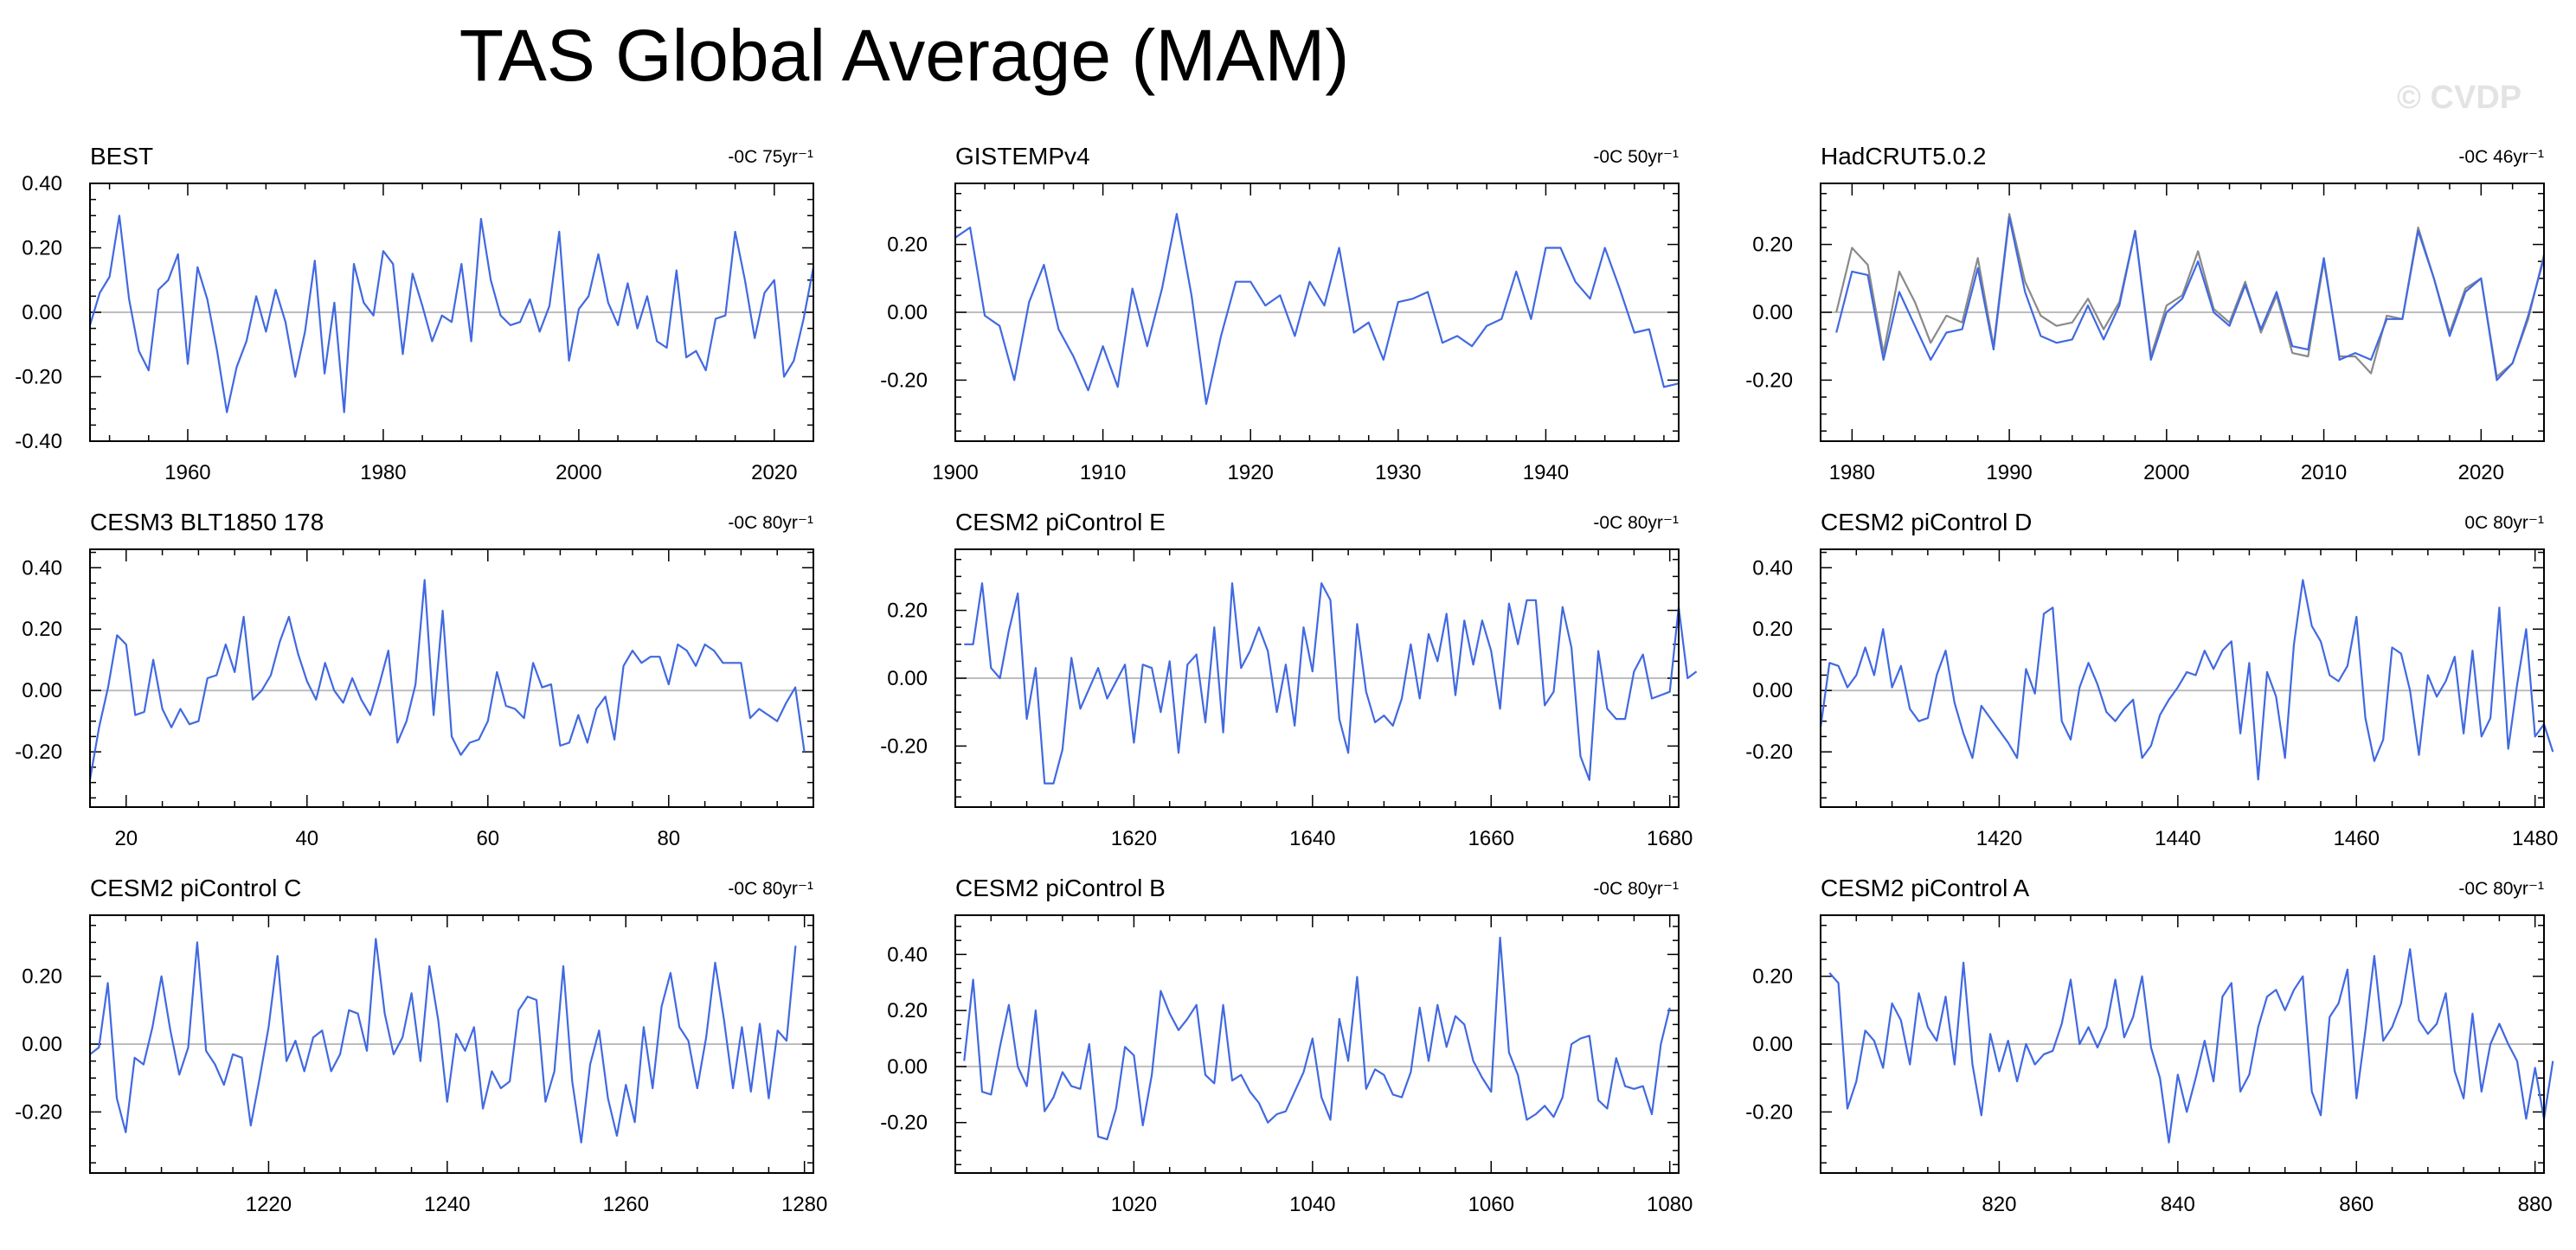 The image size is (2576, 1250). I want to click on panel-trend: -0C 75yr⁻¹, so click(771, 157).